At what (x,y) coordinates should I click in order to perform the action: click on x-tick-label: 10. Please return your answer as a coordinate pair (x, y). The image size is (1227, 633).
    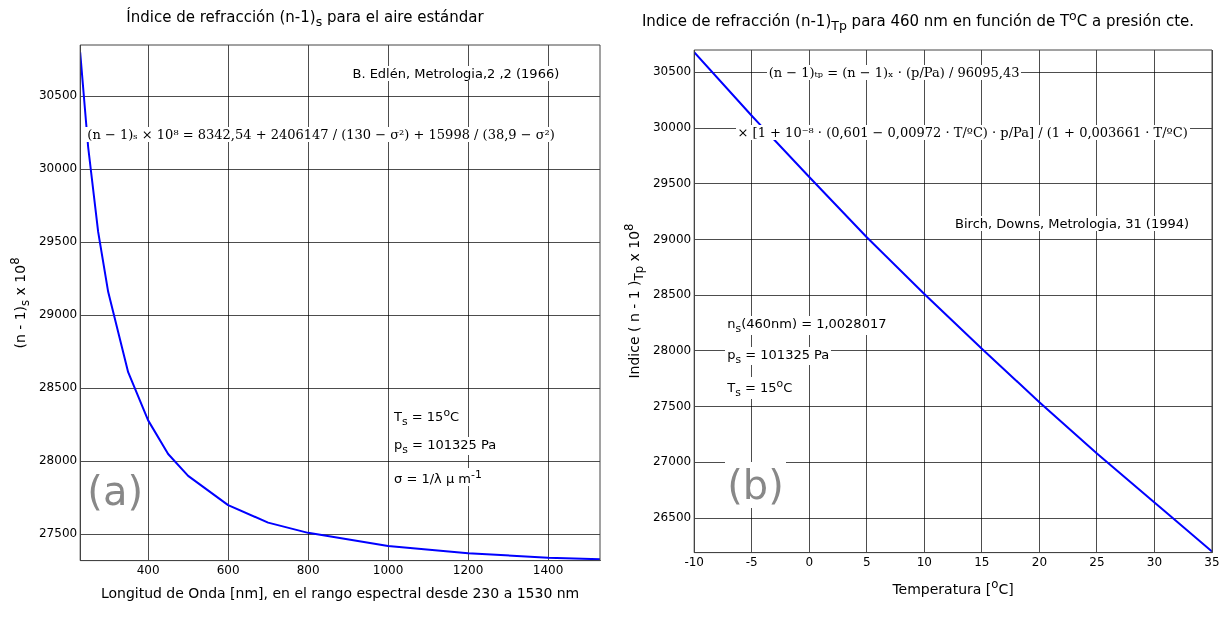
    Looking at the image, I should click on (924, 561).